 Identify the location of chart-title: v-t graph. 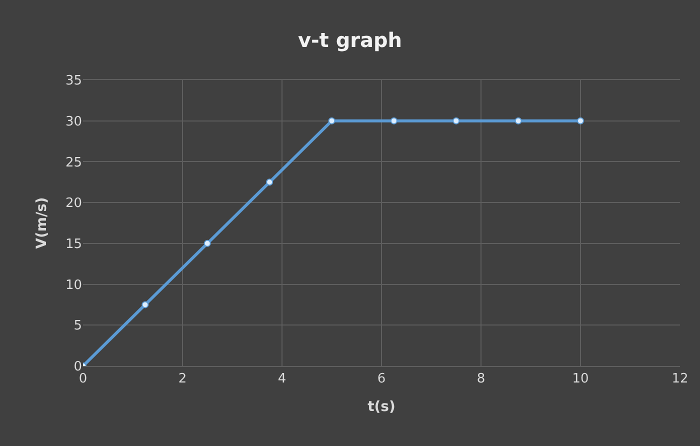
(350, 40).